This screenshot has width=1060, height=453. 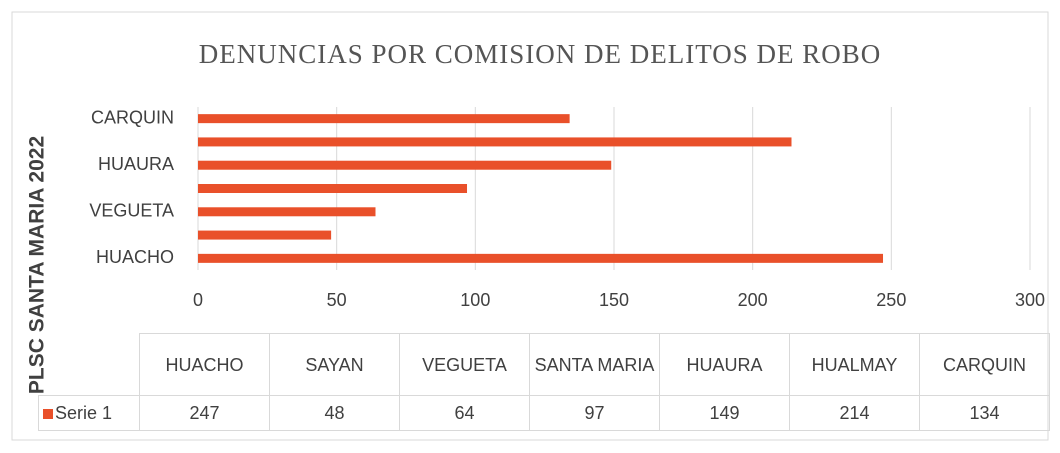 What do you see at coordinates (464, 413) in the screenshot?
I see `table-value: 64` at bounding box center [464, 413].